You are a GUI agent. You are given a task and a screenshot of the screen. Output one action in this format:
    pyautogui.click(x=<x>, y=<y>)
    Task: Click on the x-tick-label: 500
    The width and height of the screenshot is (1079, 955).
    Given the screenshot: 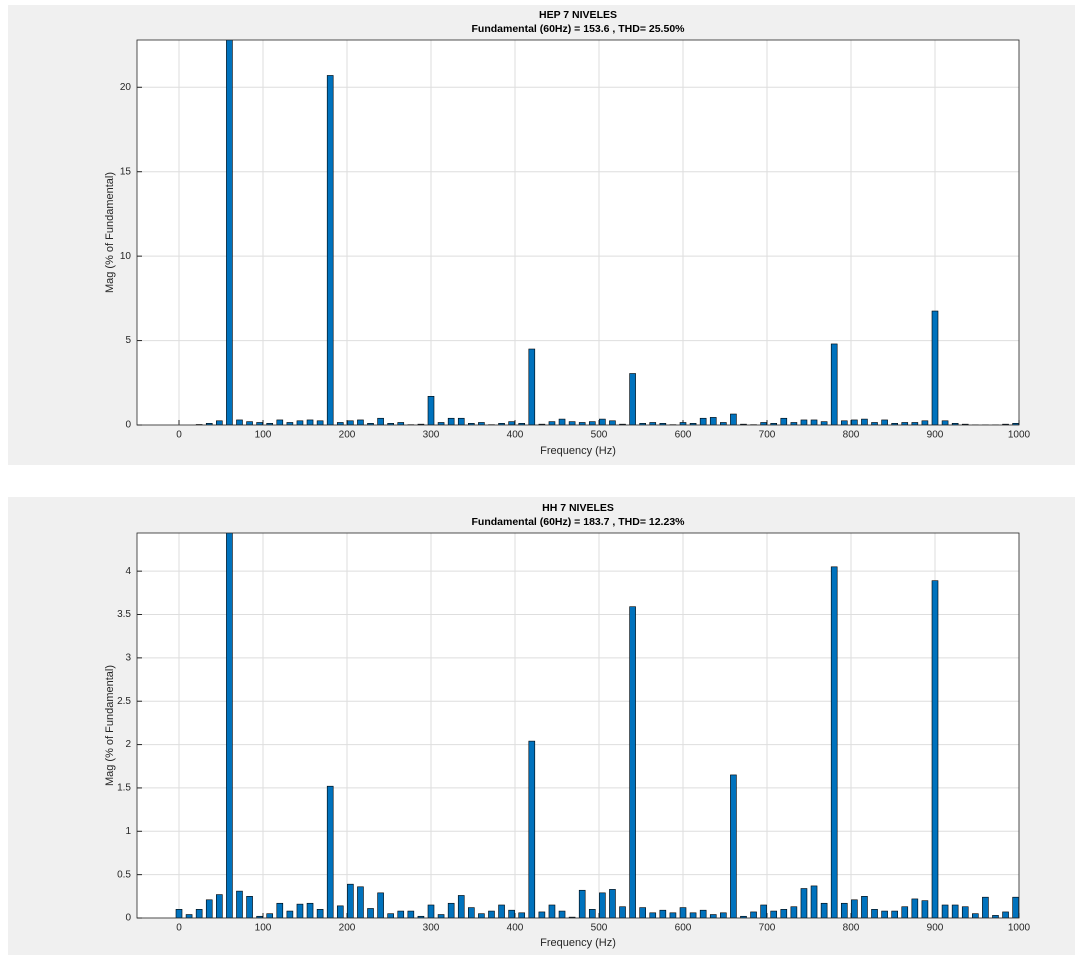 What is the action you would take?
    pyautogui.click(x=599, y=928)
    